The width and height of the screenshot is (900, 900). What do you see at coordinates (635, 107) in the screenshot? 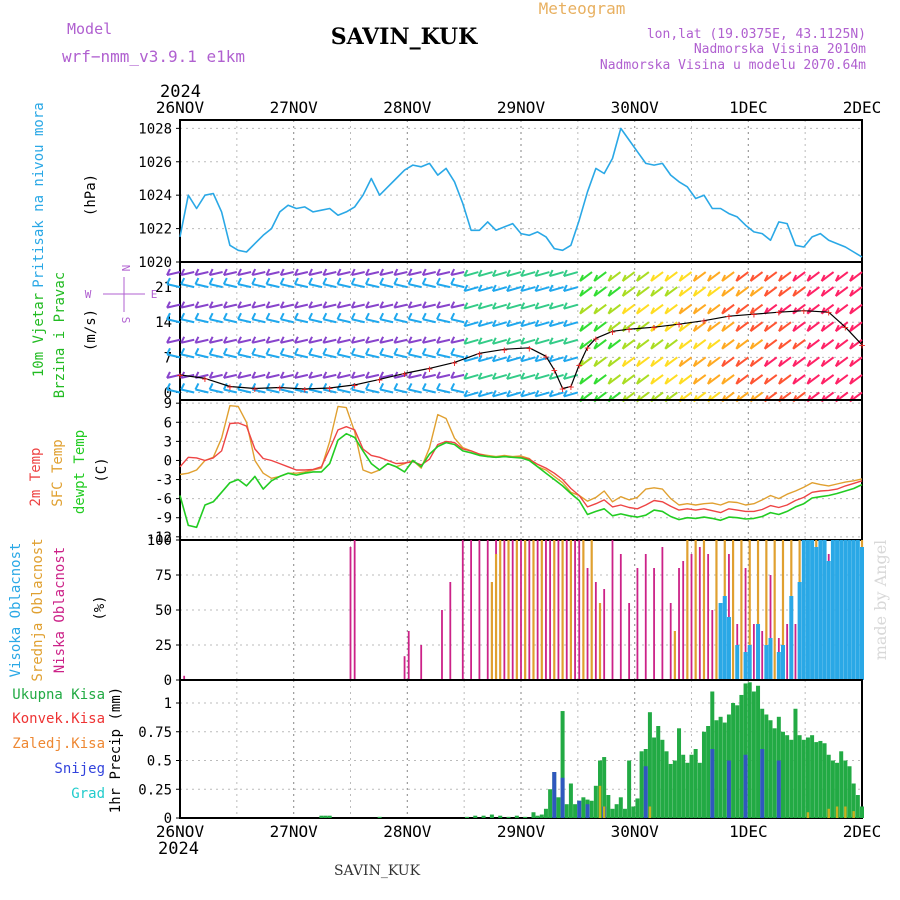
I see `x-label-top: 30NOV` at bounding box center [635, 107].